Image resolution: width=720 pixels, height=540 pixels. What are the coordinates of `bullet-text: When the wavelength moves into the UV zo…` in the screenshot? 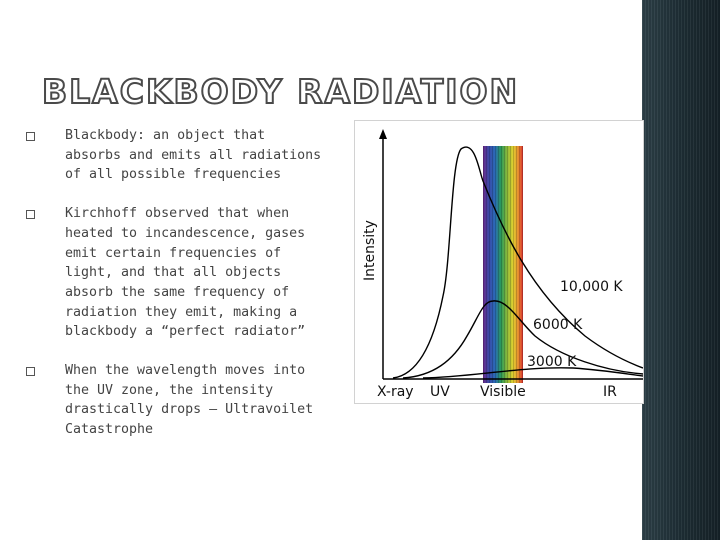 It's located at (189, 400).